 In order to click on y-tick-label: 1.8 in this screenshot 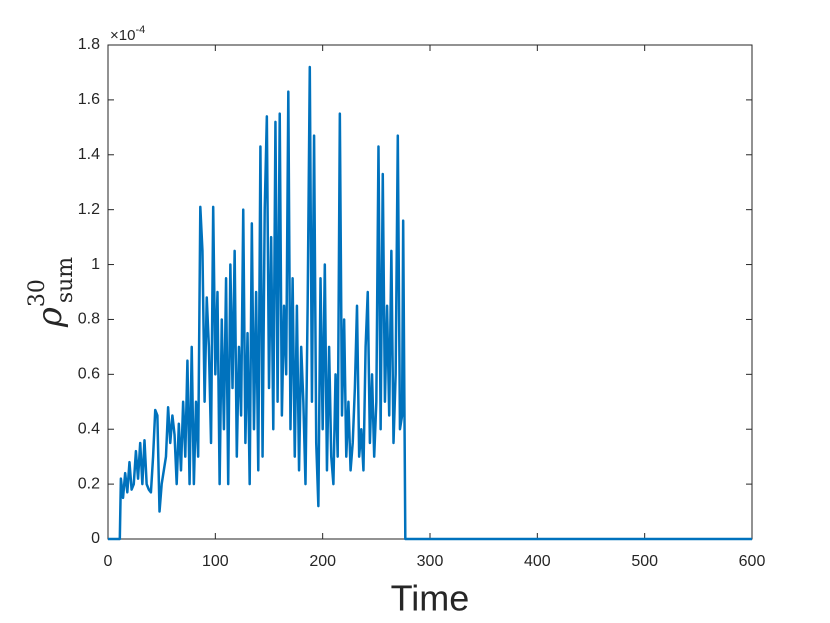, I will do `click(89, 44)`.